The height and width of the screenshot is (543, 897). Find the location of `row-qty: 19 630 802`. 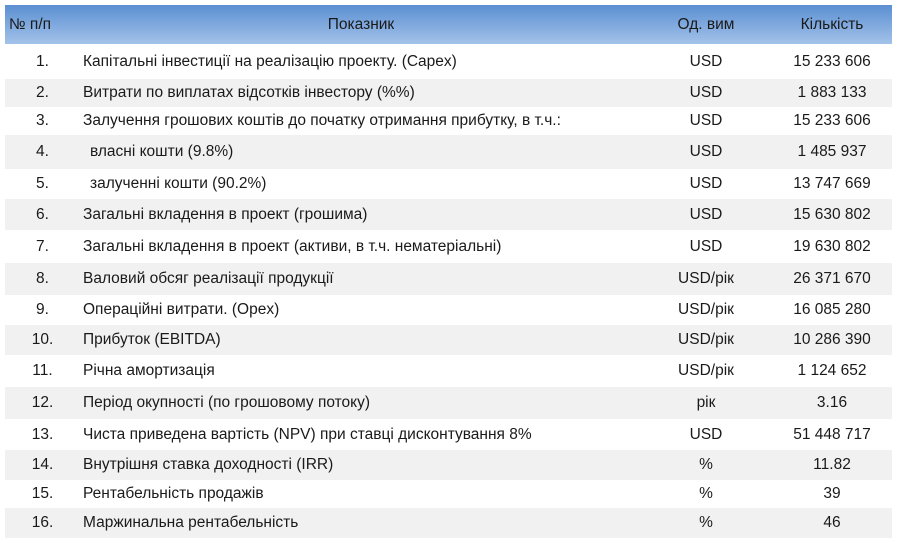

row-qty: 19 630 802 is located at coordinates (832, 246).